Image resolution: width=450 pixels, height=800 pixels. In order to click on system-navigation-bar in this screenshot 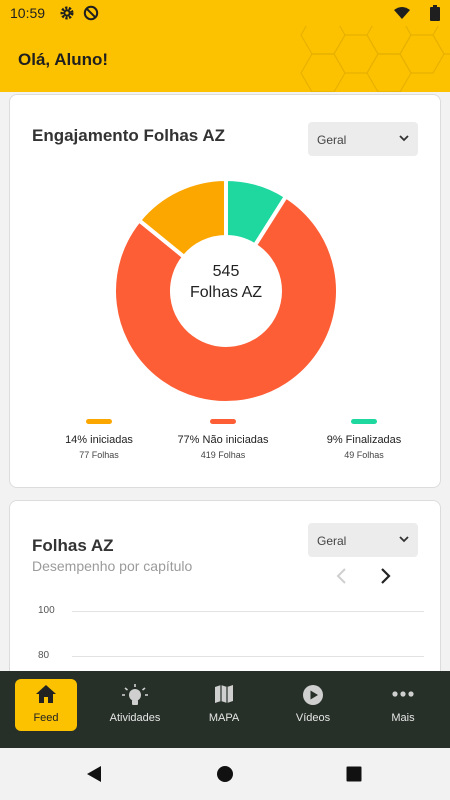, I will do `click(225, 774)`.